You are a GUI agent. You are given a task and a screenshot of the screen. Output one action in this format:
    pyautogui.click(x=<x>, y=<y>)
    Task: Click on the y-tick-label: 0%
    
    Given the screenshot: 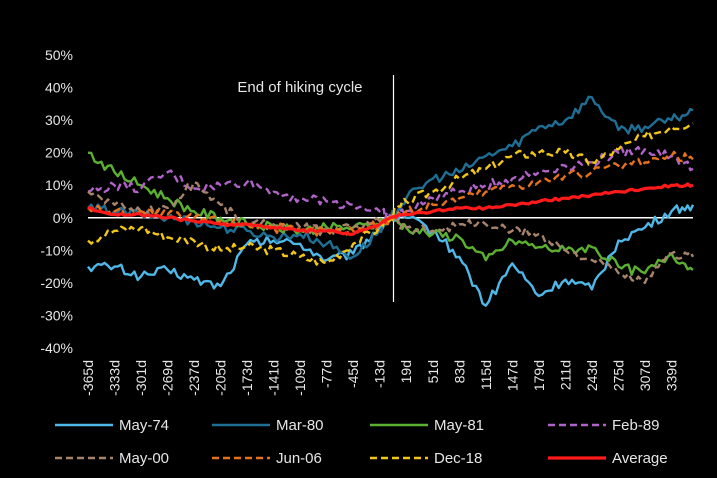 What is the action you would take?
    pyautogui.click(x=63, y=218)
    